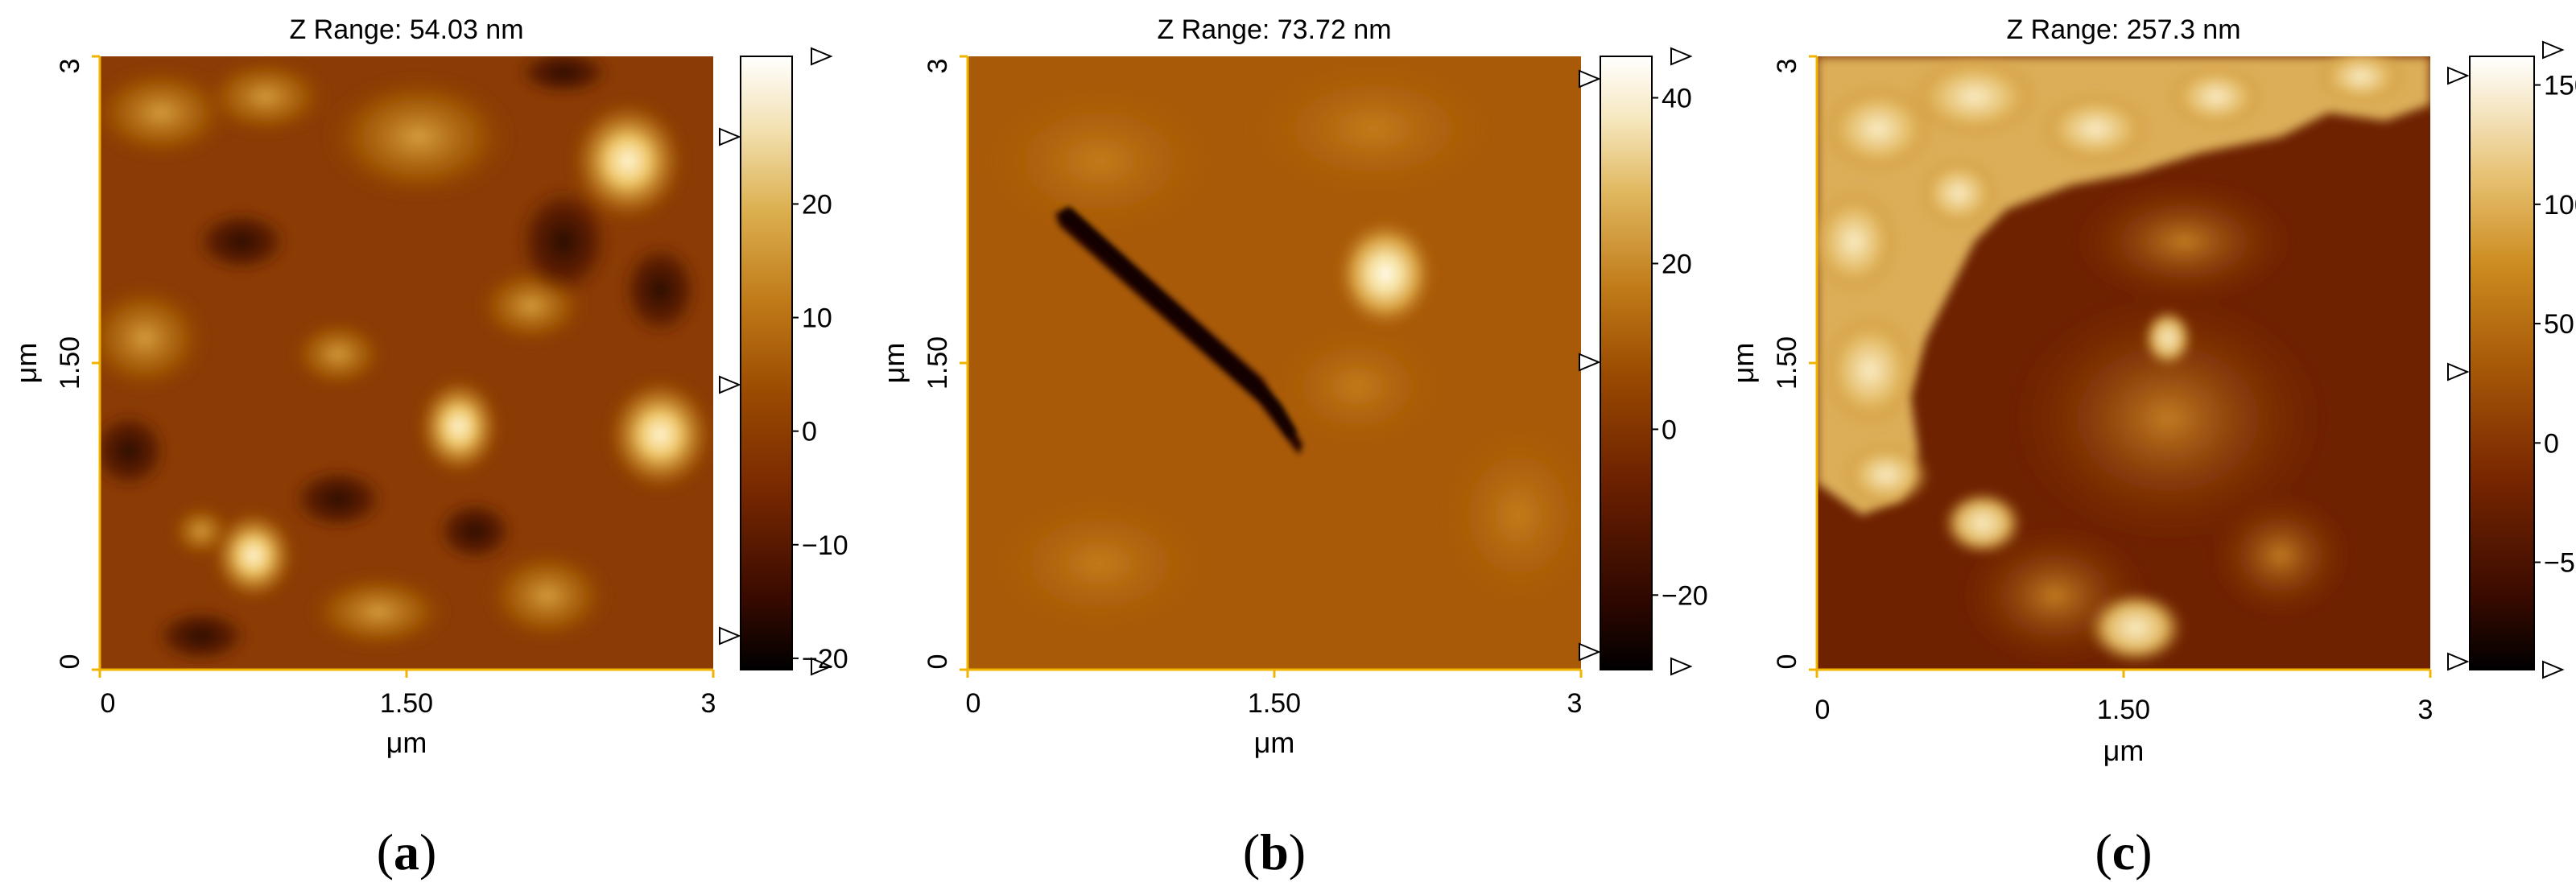 This screenshot has height=891, width=2576. What do you see at coordinates (825, 545) in the screenshot?
I see `colorbar-tick-label: −10` at bounding box center [825, 545].